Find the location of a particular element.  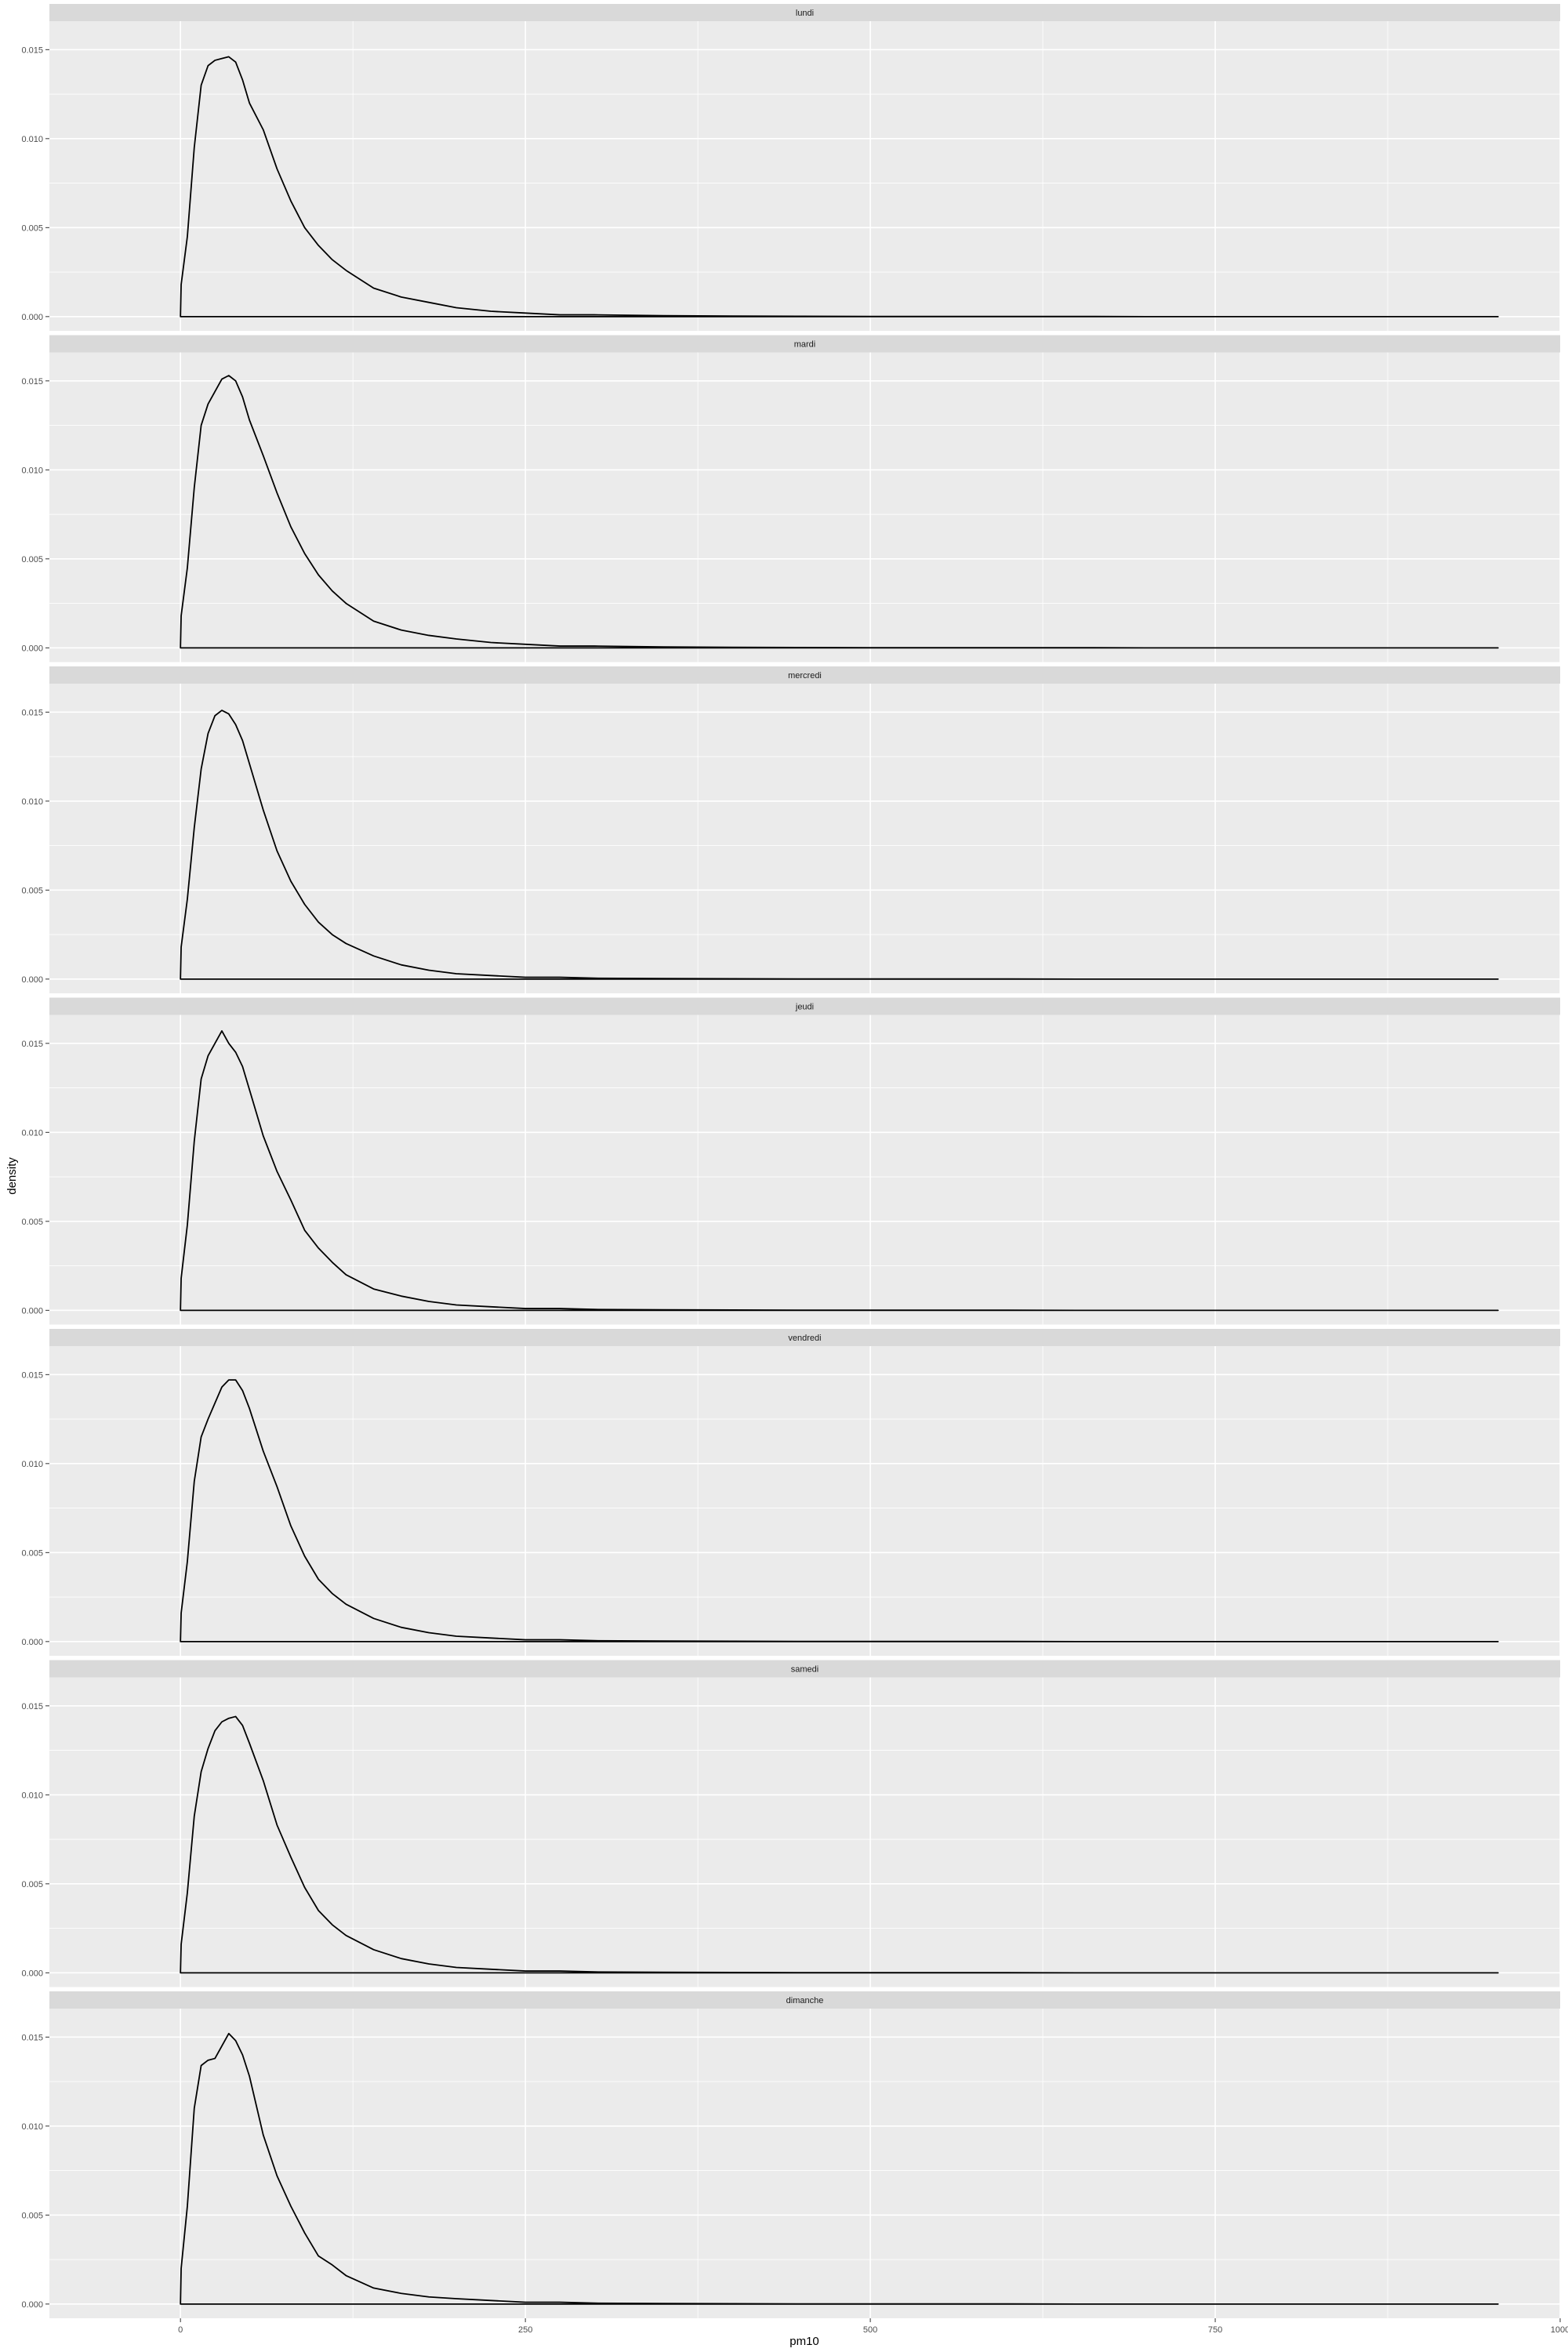

facet-strip-label: samedi is located at coordinates (804, 1670).